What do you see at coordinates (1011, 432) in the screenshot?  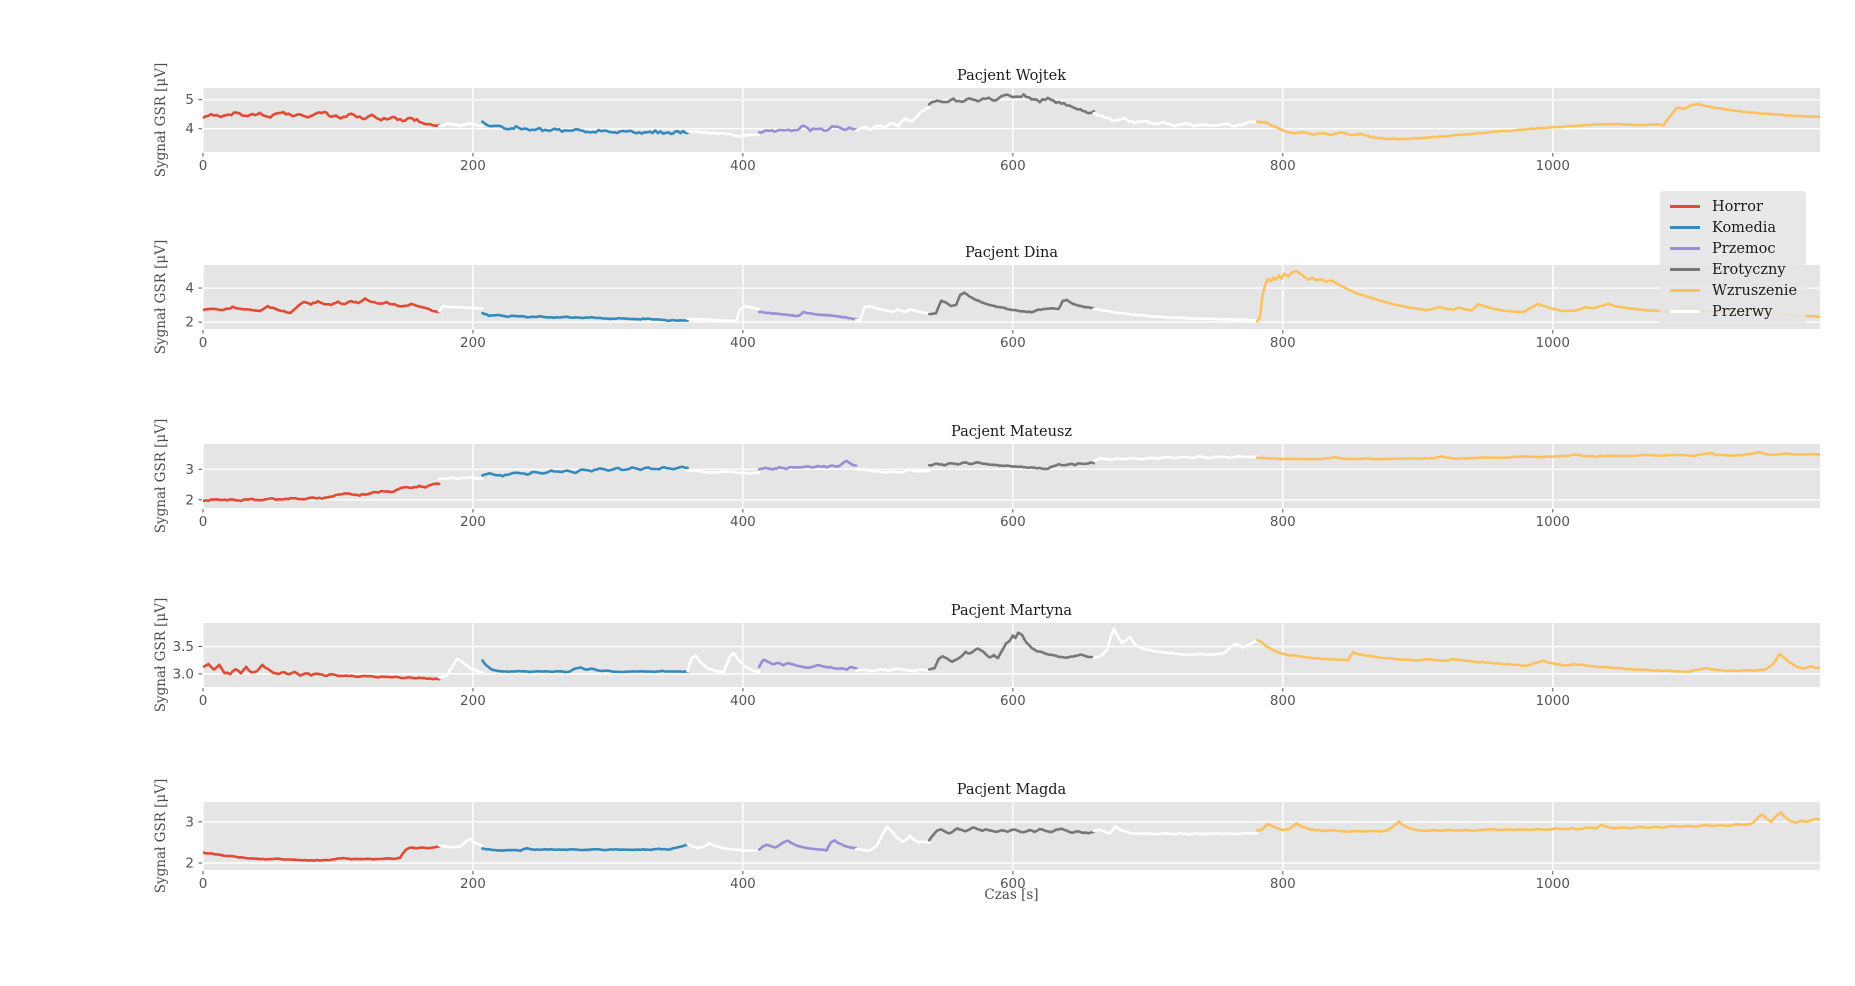 I see `subplot-title: Pacjent Mateusz` at bounding box center [1011, 432].